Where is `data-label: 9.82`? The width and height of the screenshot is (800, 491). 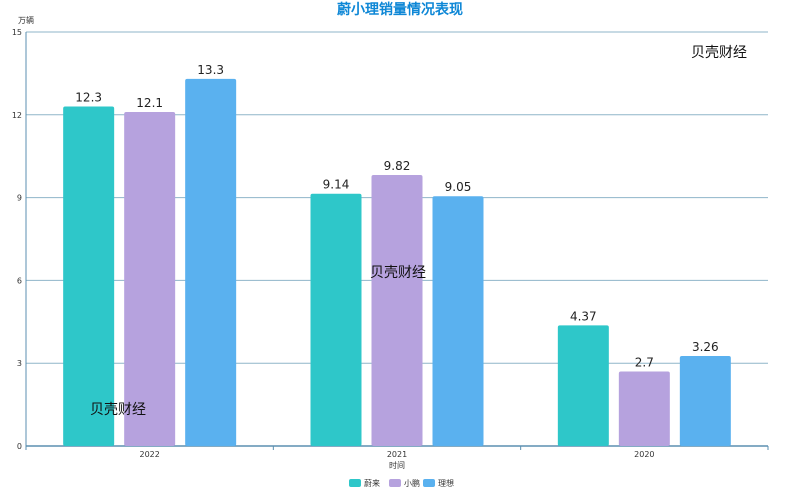 data-label: 9.82 is located at coordinates (397, 166).